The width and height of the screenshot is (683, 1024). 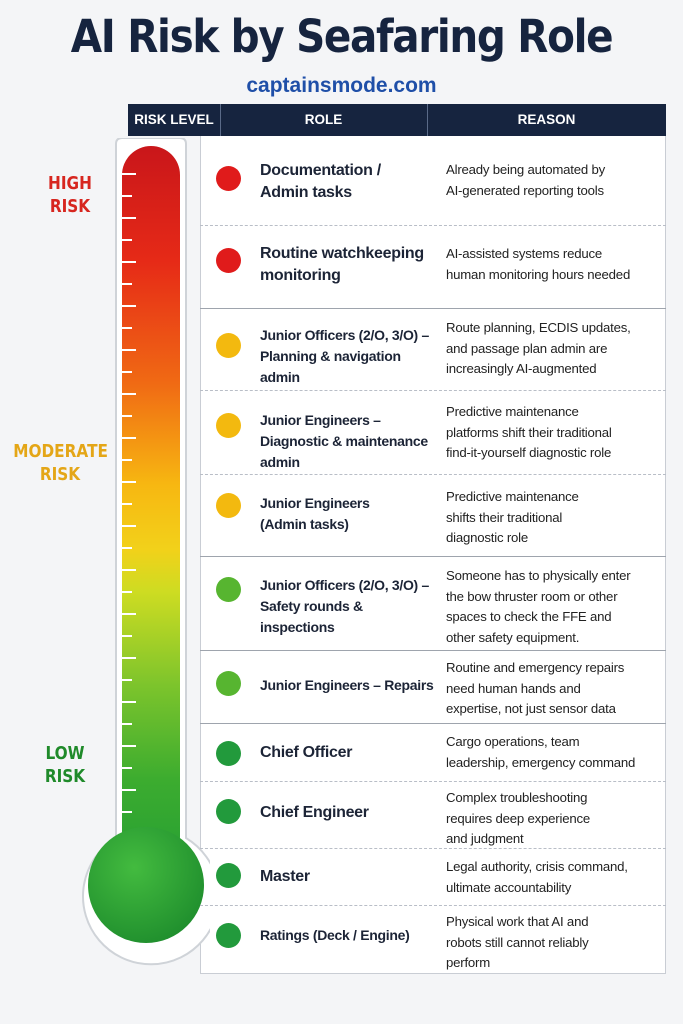 What do you see at coordinates (311, 616) in the screenshot?
I see `role-line: Safety rounds & inspections` at bounding box center [311, 616].